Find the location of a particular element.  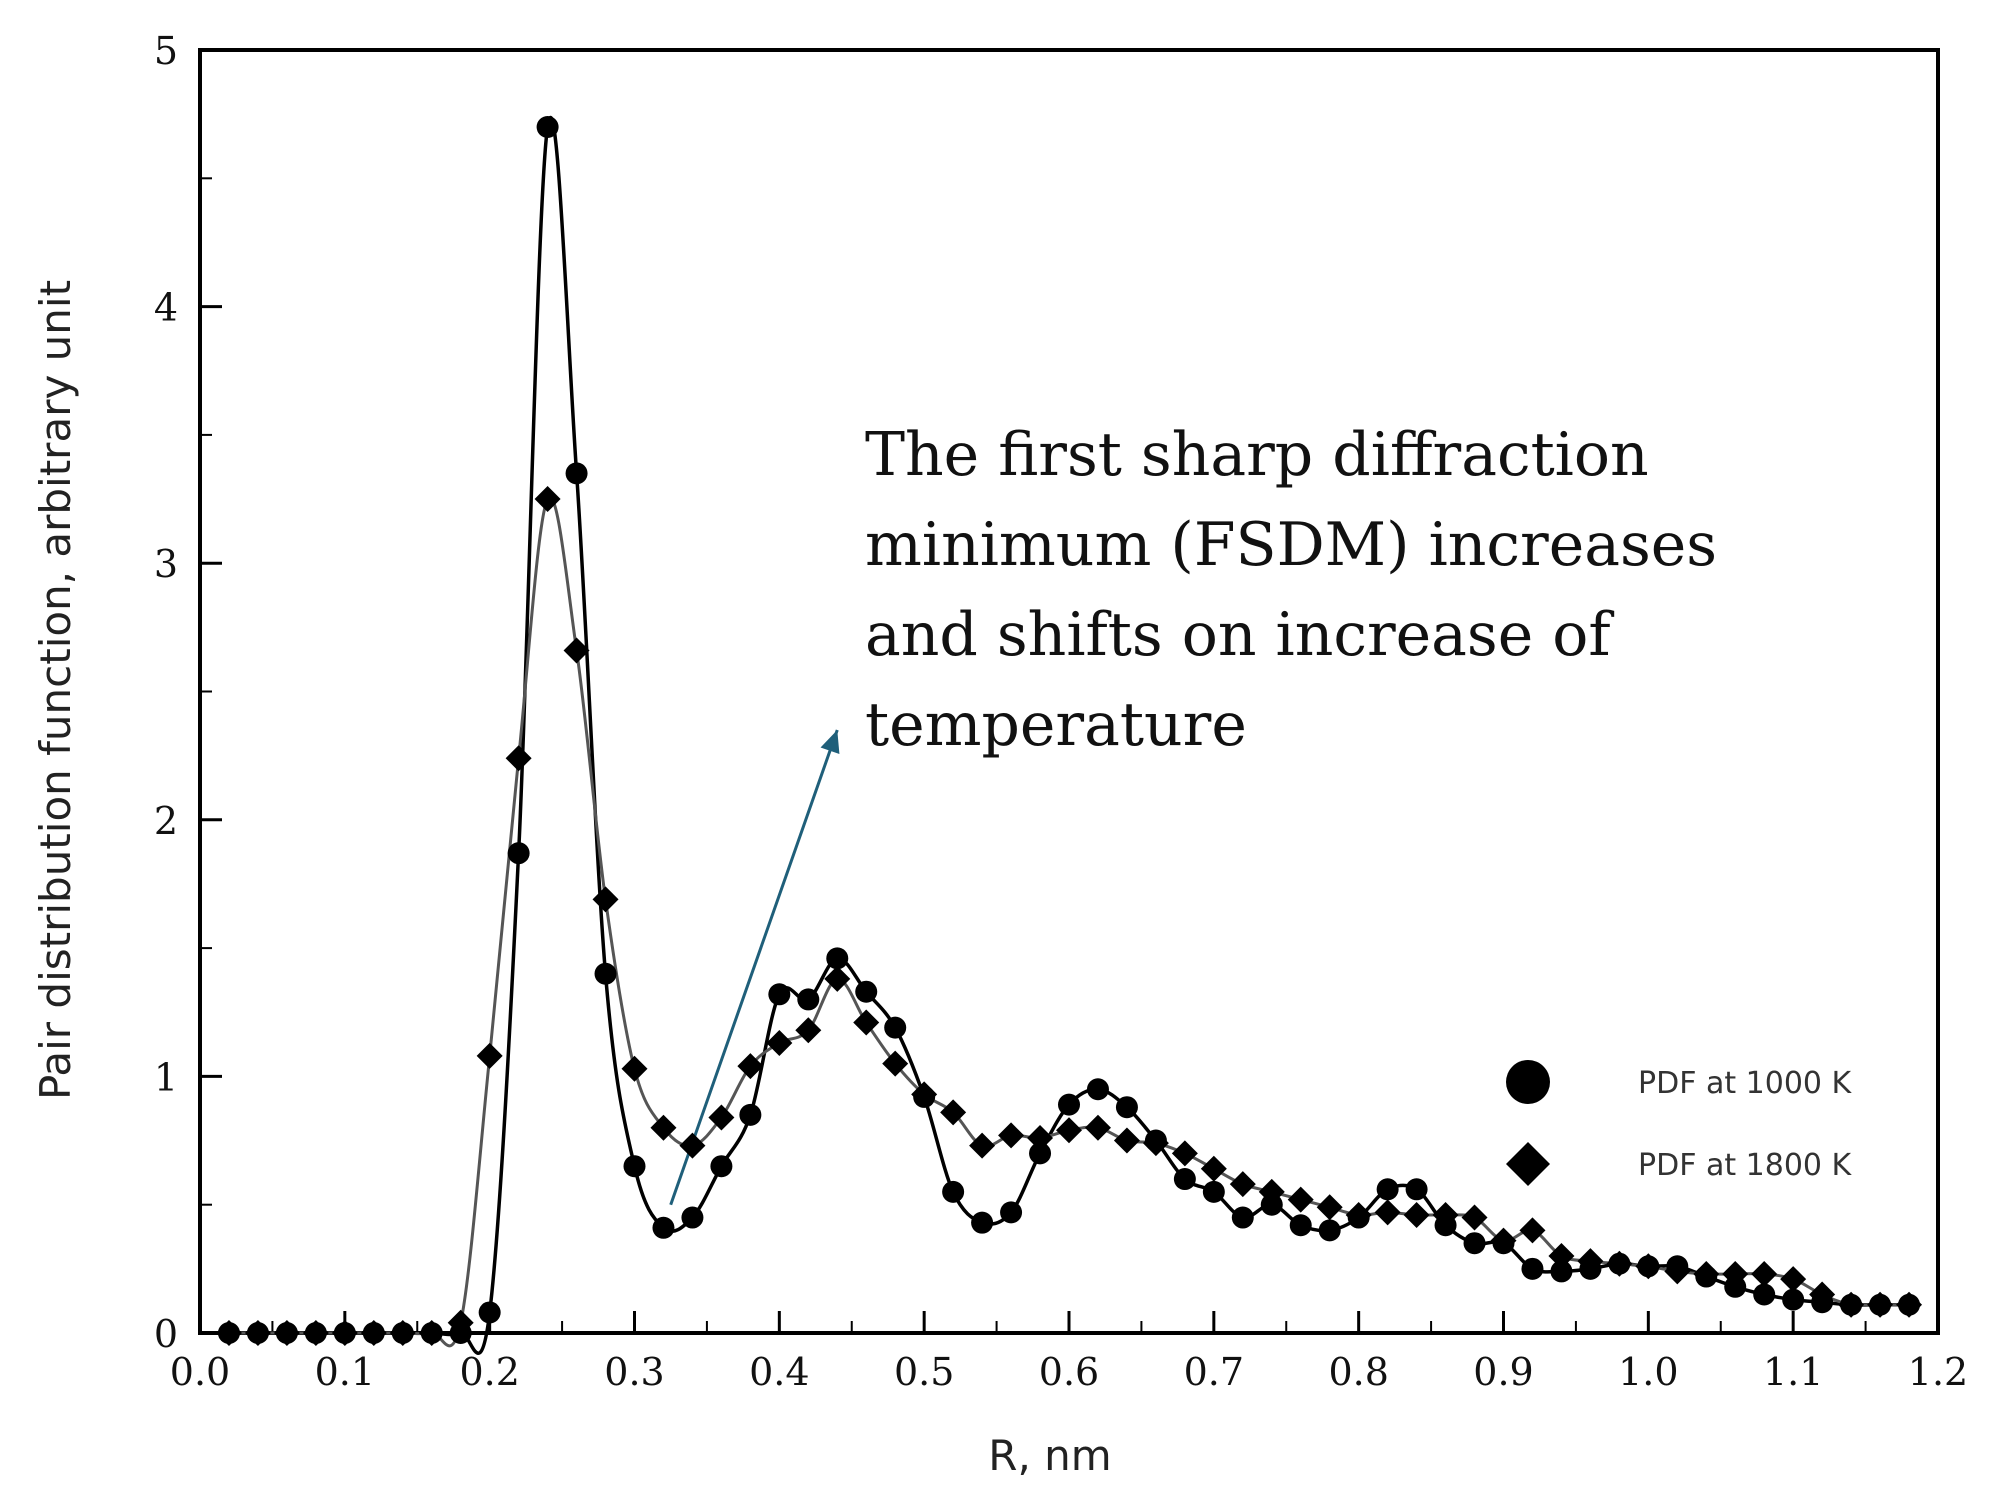

x-tick-label: 0.1 is located at coordinates (345, 1372).